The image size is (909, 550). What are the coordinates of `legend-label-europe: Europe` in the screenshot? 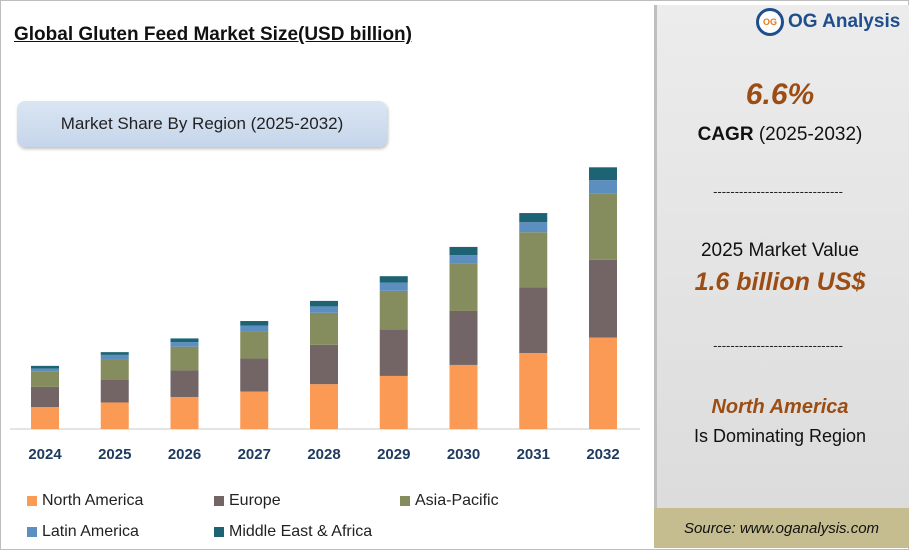 It's located at (255, 500).